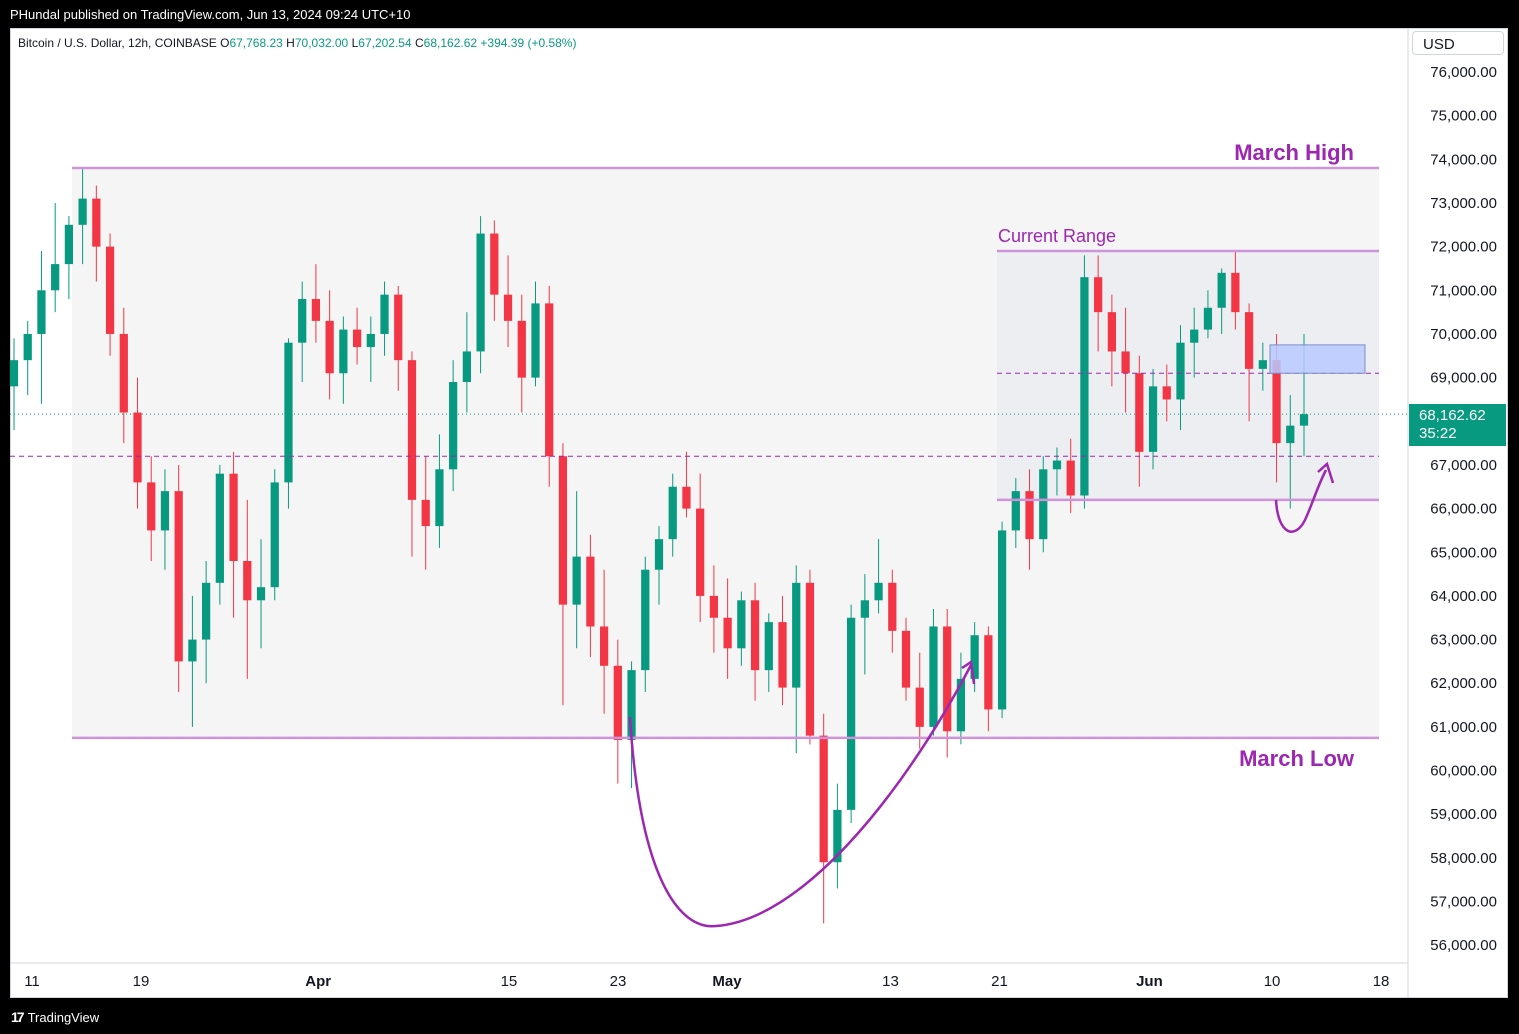  Describe the element at coordinates (999, 981) in the screenshot. I see `time-tick-label: 21` at that location.